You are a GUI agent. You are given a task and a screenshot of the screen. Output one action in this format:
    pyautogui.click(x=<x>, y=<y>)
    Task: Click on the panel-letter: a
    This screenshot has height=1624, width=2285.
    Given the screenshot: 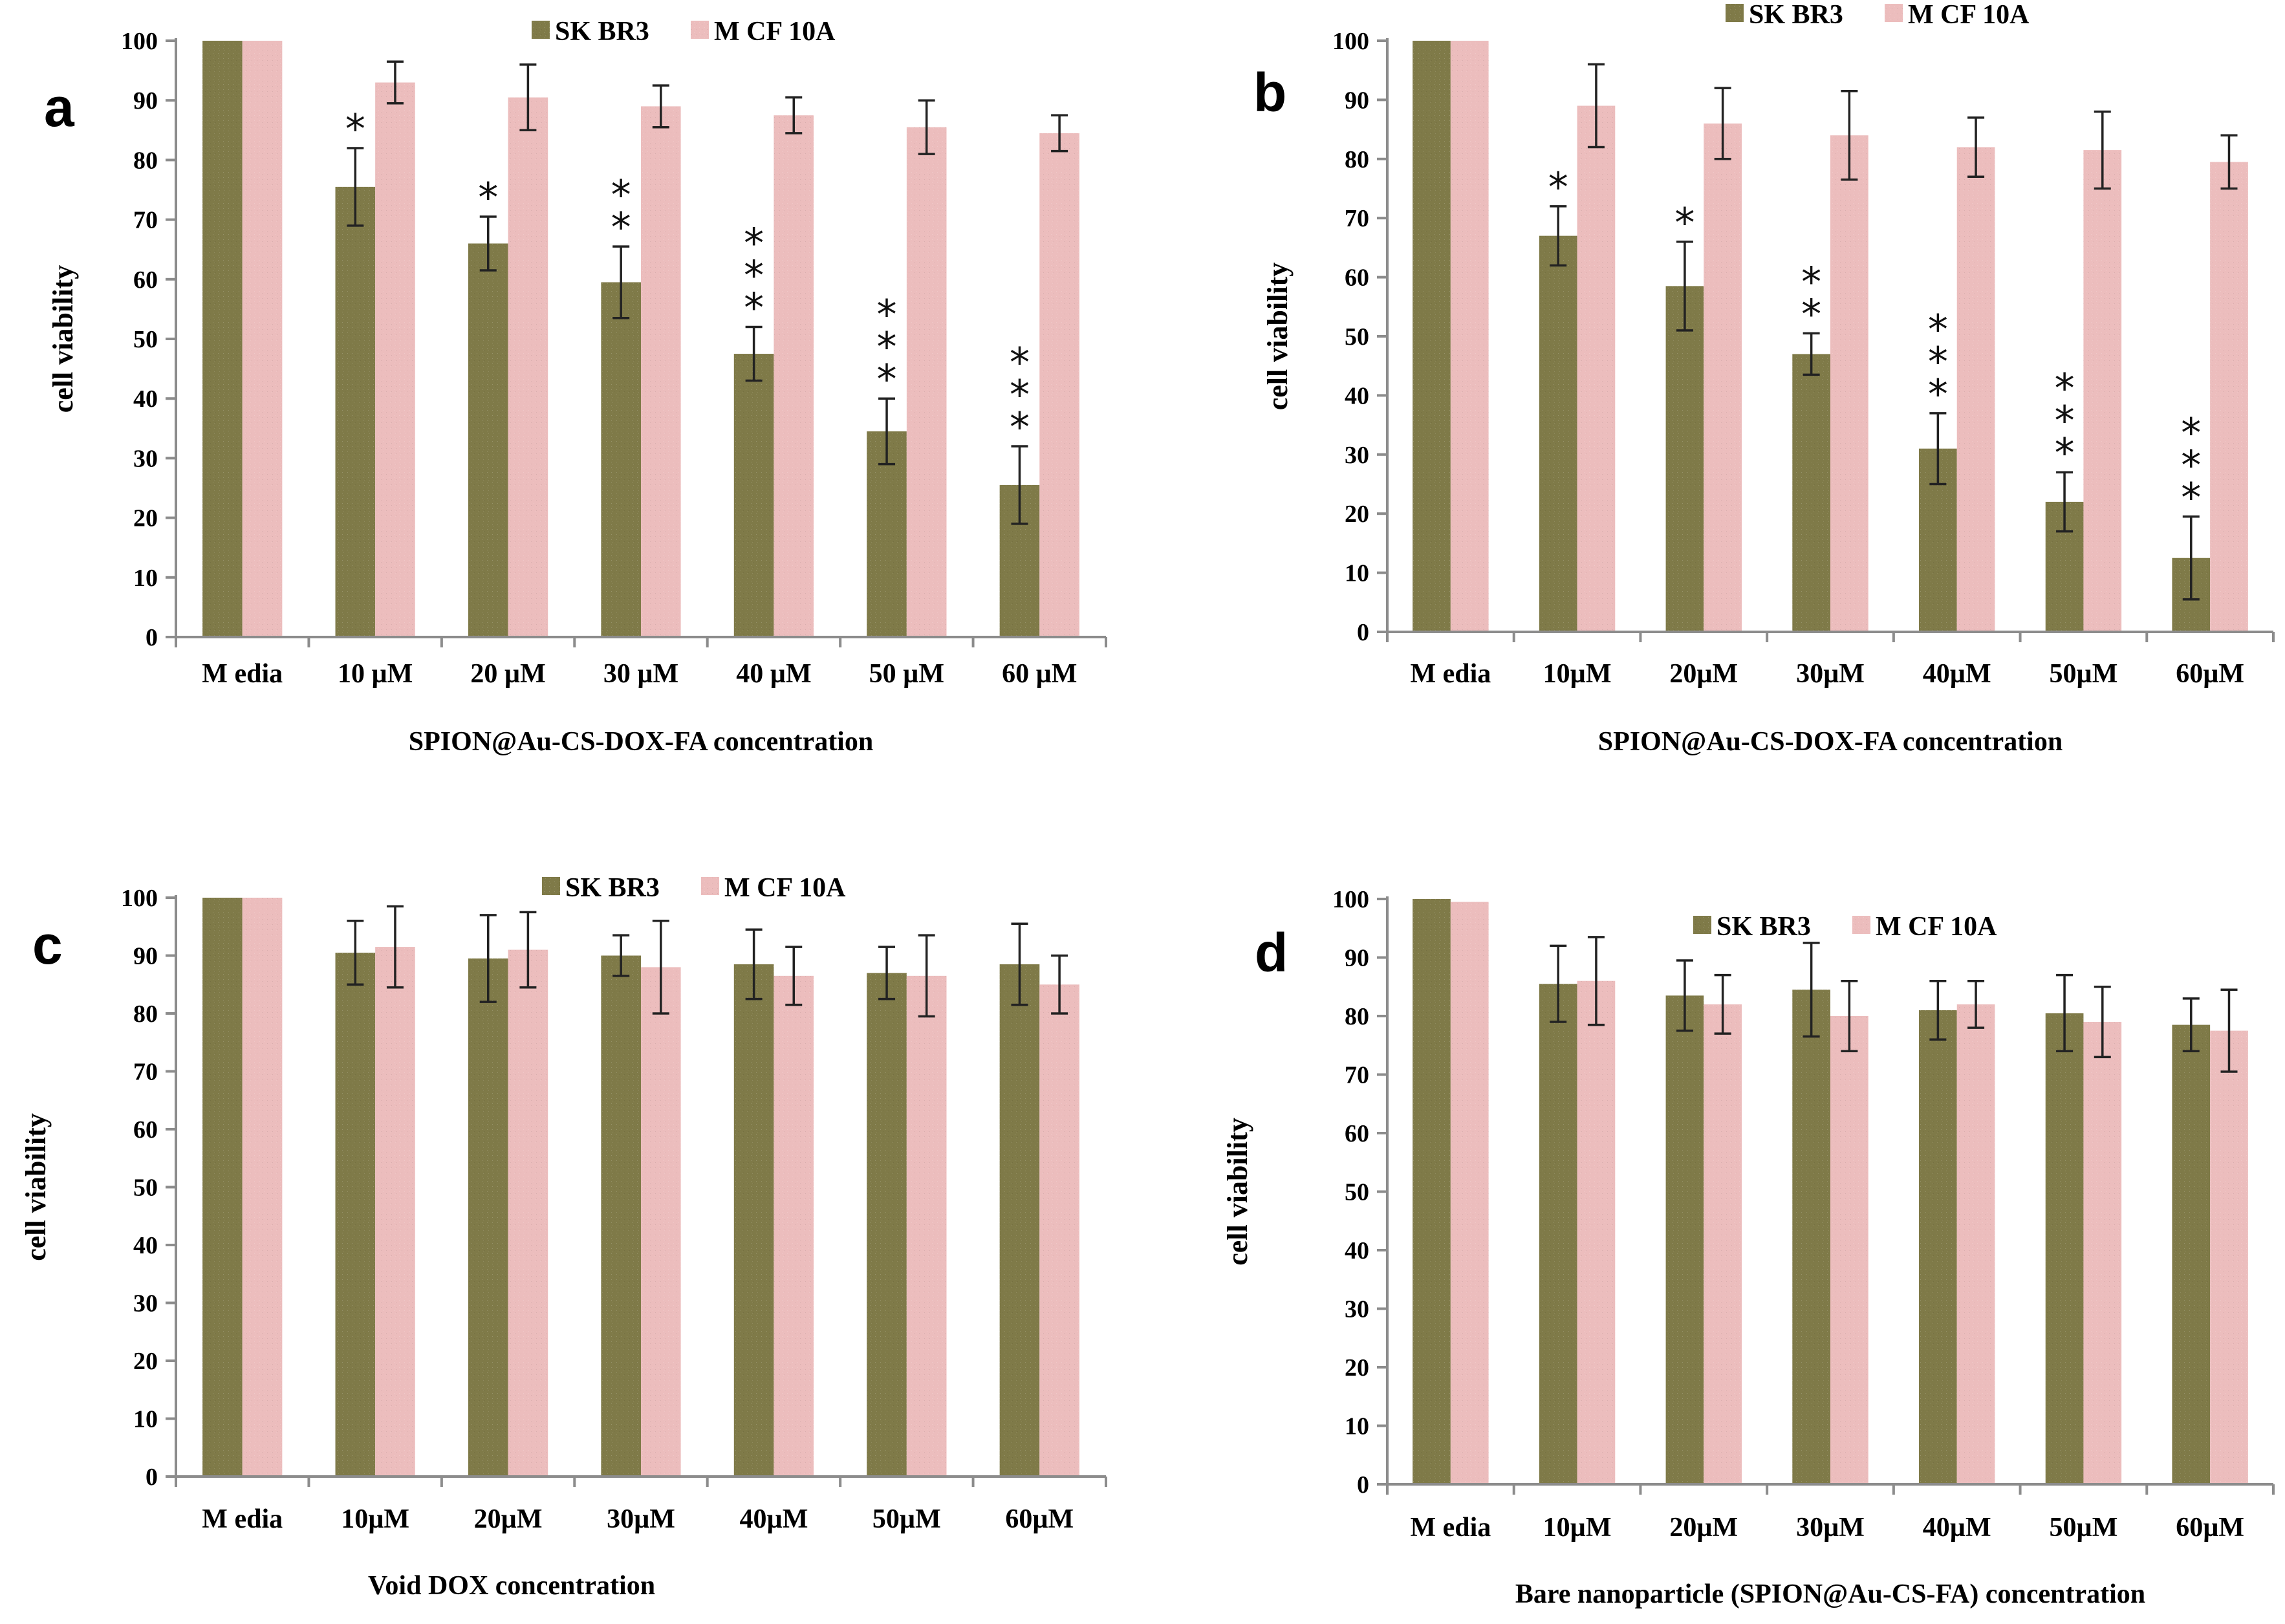 What is the action you would take?
    pyautogui.click(x=59, y=108)
    